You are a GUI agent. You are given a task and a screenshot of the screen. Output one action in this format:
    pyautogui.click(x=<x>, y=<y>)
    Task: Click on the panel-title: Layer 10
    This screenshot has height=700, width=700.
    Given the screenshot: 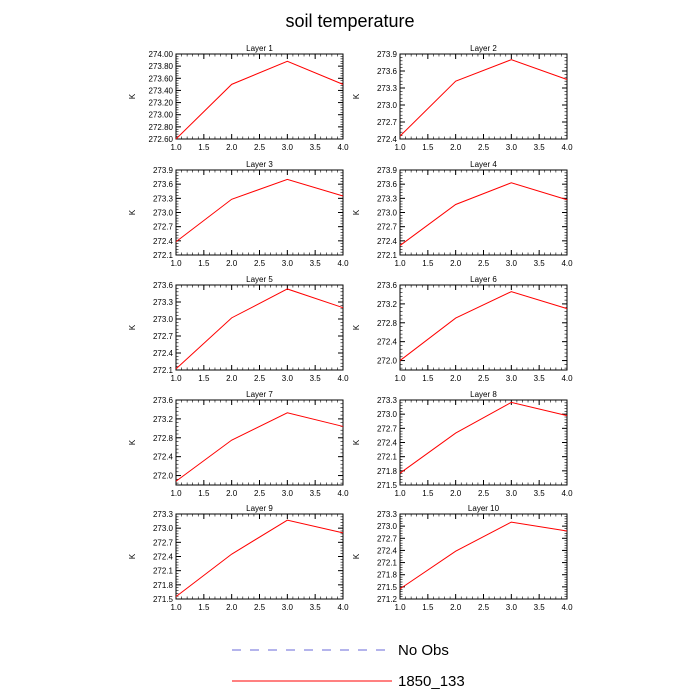 What is the action you would take?
    pyautogui.click(x=484, y=508)
    